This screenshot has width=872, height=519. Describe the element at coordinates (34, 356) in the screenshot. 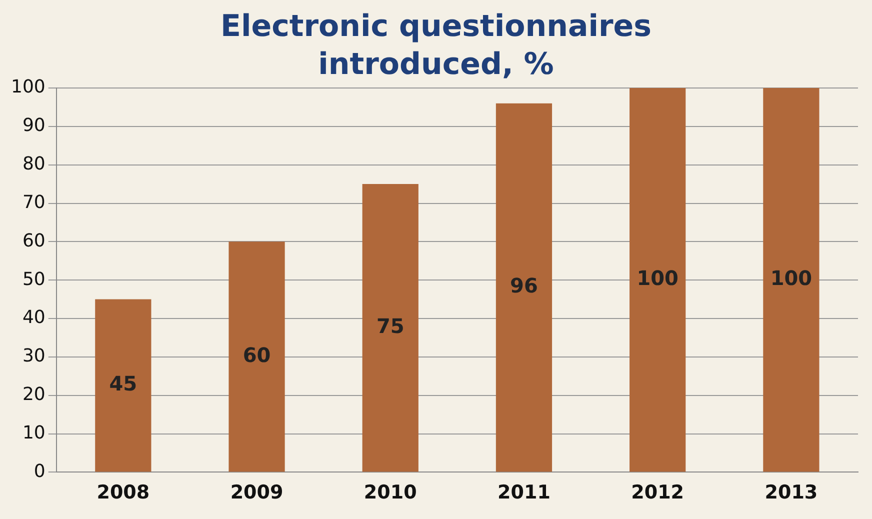

I see `y-tick-label: 30` at that location.